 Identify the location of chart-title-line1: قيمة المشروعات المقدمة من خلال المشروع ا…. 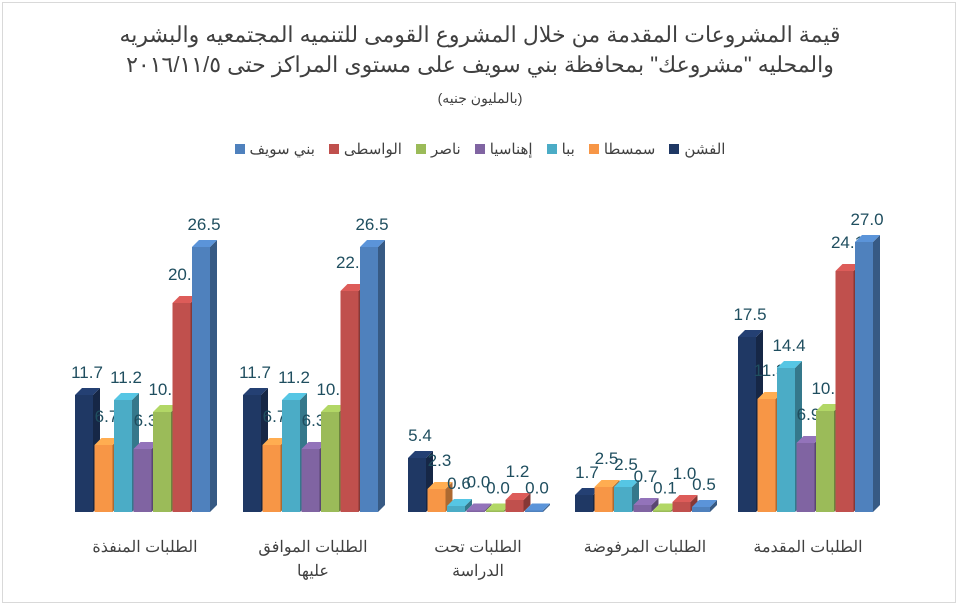
(480, 34).